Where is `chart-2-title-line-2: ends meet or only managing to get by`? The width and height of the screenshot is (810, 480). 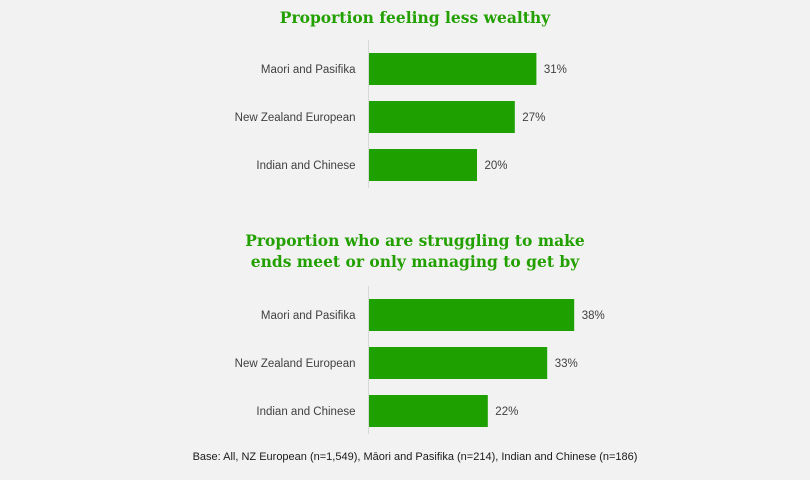 chart-2-title-line-2: ends meet or only managing to get by is located at coordinates (415, 261).